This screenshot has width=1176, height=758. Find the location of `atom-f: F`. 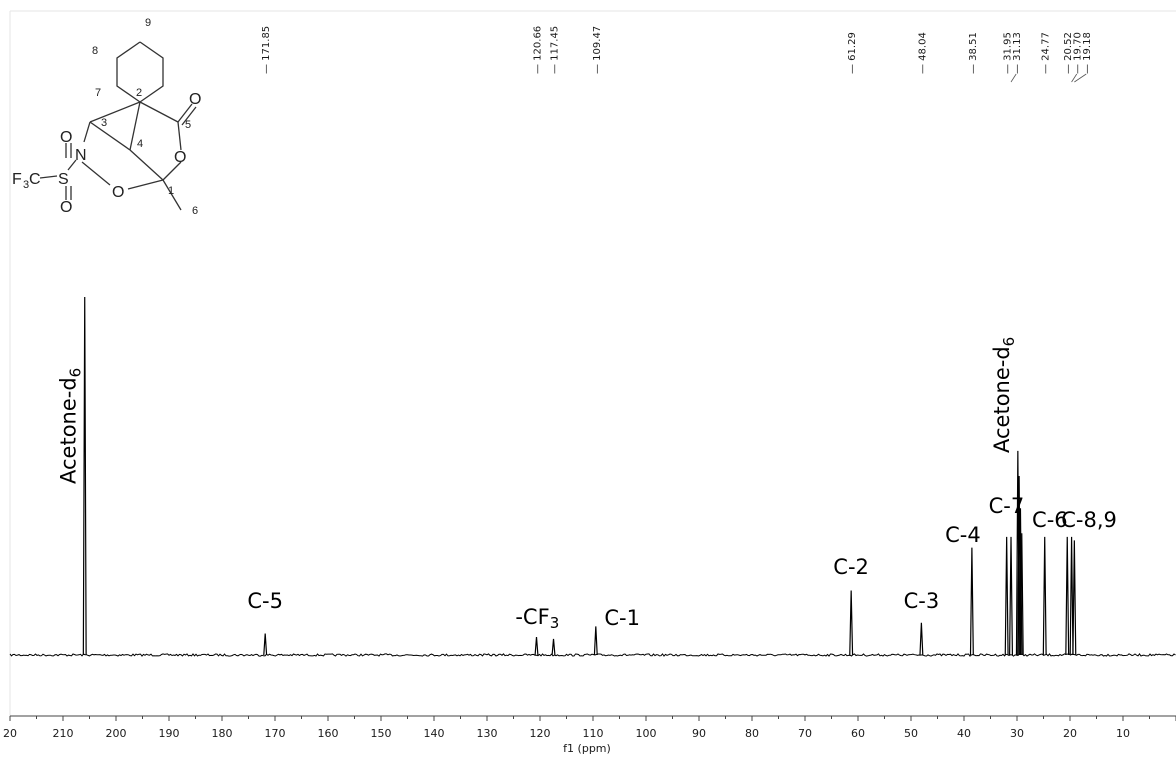

atom-f: F is located at coordinates (17, 179).